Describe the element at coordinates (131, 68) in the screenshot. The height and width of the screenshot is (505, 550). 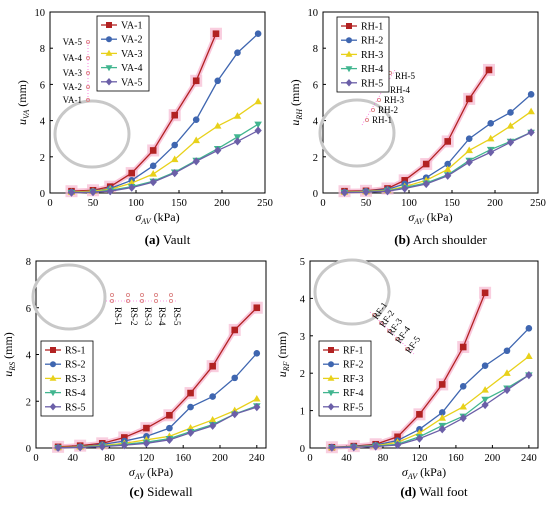
I see `legend-label: VA-4` at that location.